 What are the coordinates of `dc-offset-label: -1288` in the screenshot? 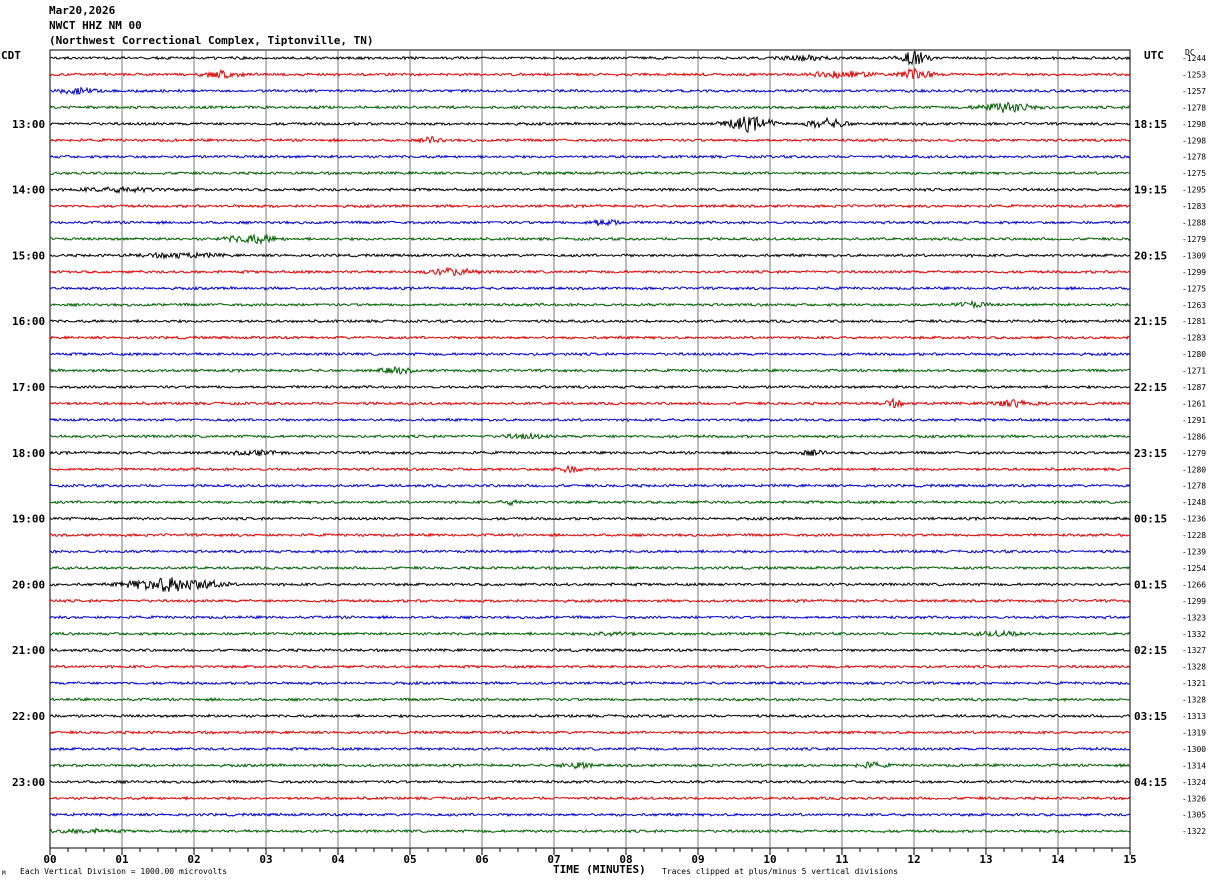 It's located at (1194, 223).